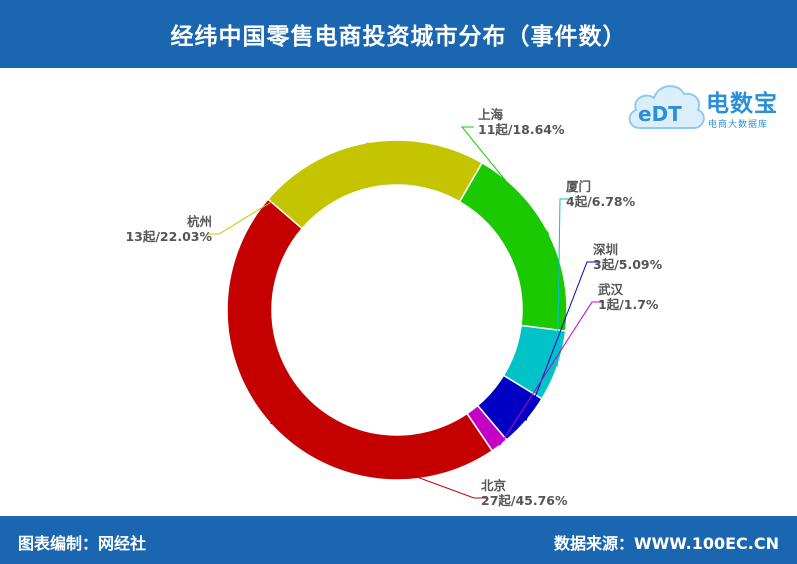 The height and width of the screenshot is (564, 797). I want to click on footer-source: 数据来源：WWW.100EC.CN, so click(666, 543).